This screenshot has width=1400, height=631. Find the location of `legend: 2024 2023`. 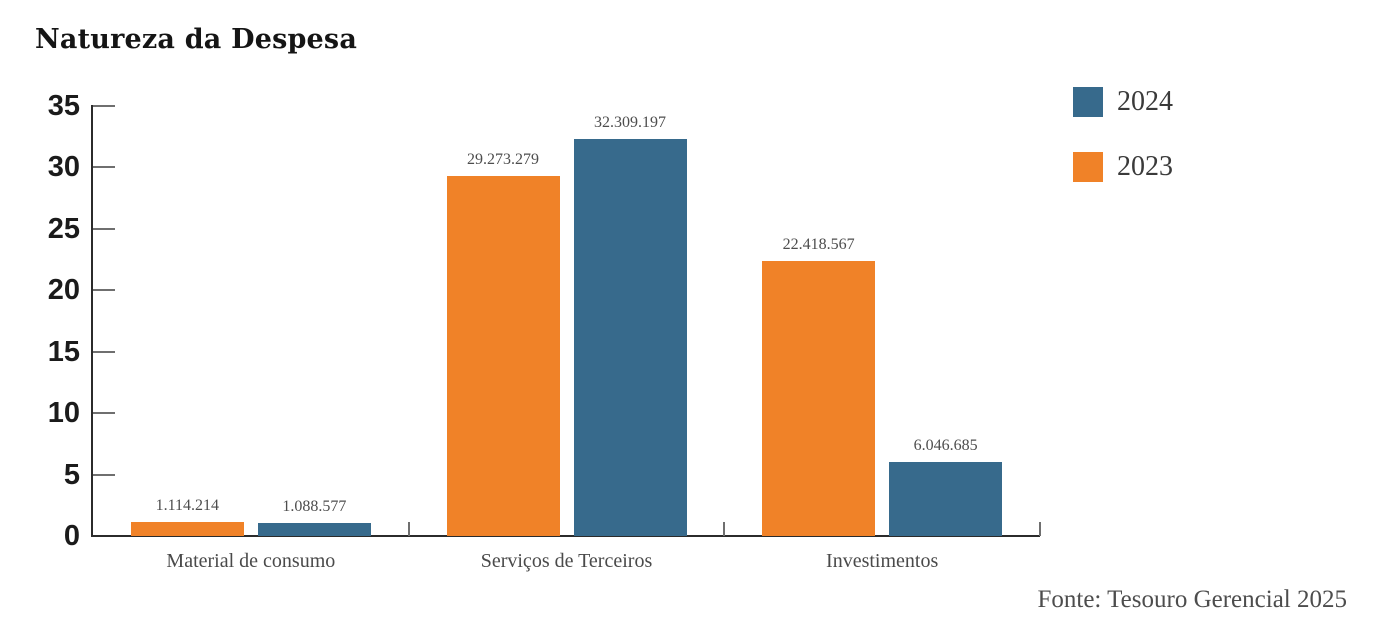

legend: 2024 2023 is located at coordinates (1123, 152).